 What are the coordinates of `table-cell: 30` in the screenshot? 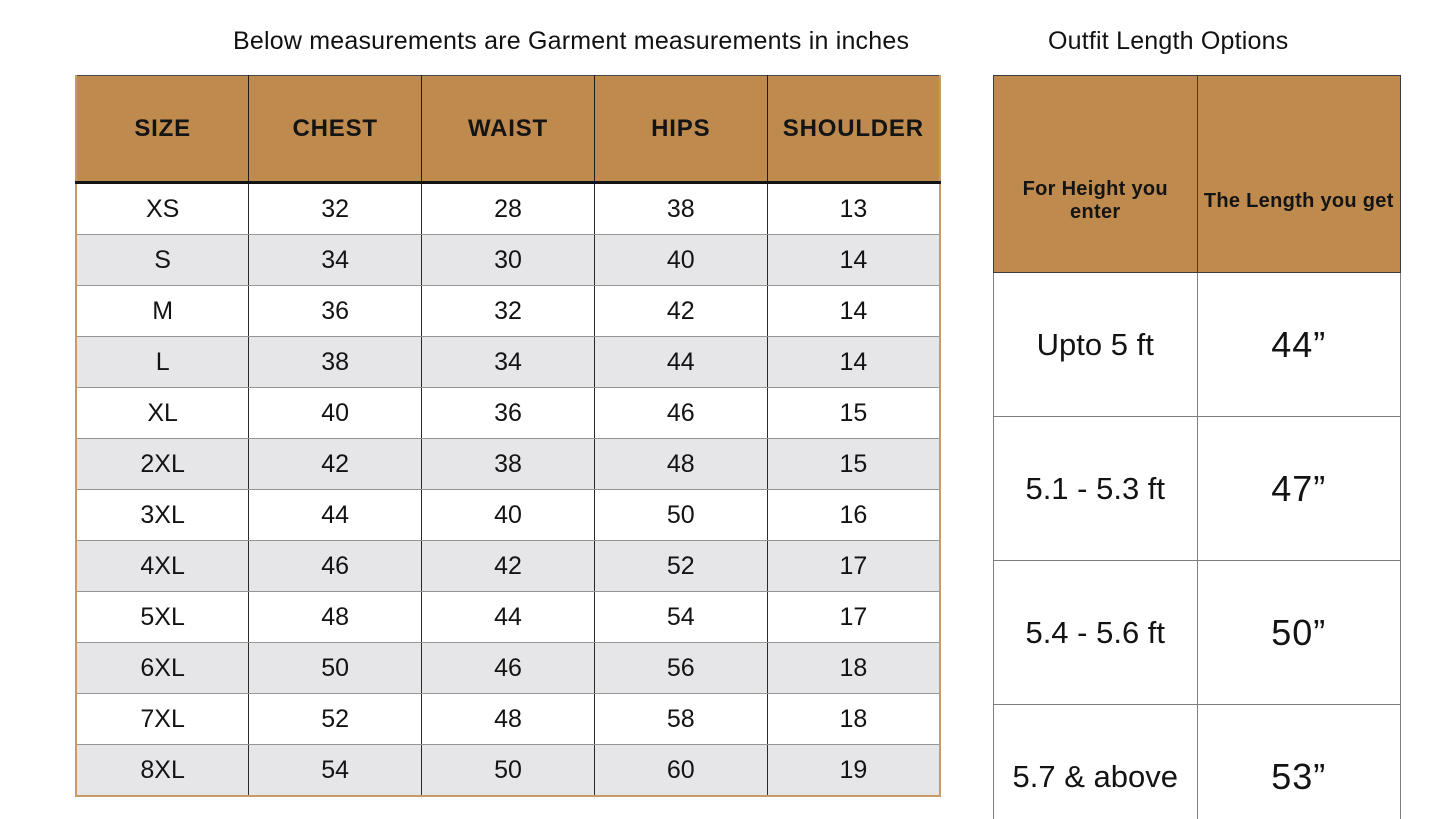 It's located at (508, 260).